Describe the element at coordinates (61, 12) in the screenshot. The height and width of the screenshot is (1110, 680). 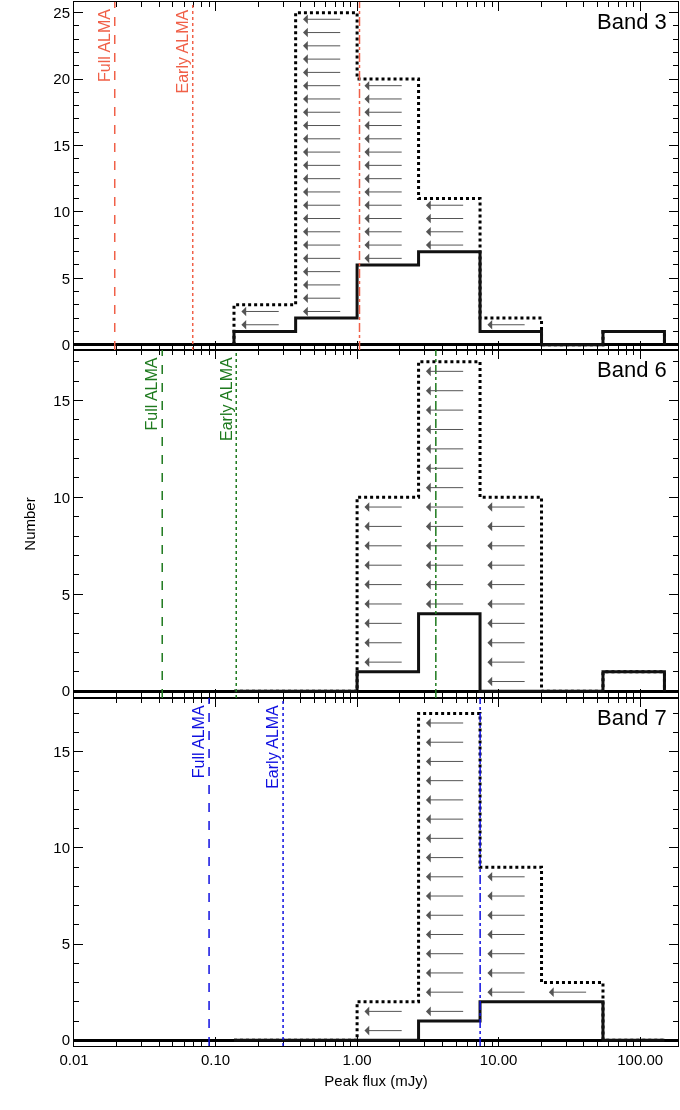
I see `y-tick-label: 25` at that location.